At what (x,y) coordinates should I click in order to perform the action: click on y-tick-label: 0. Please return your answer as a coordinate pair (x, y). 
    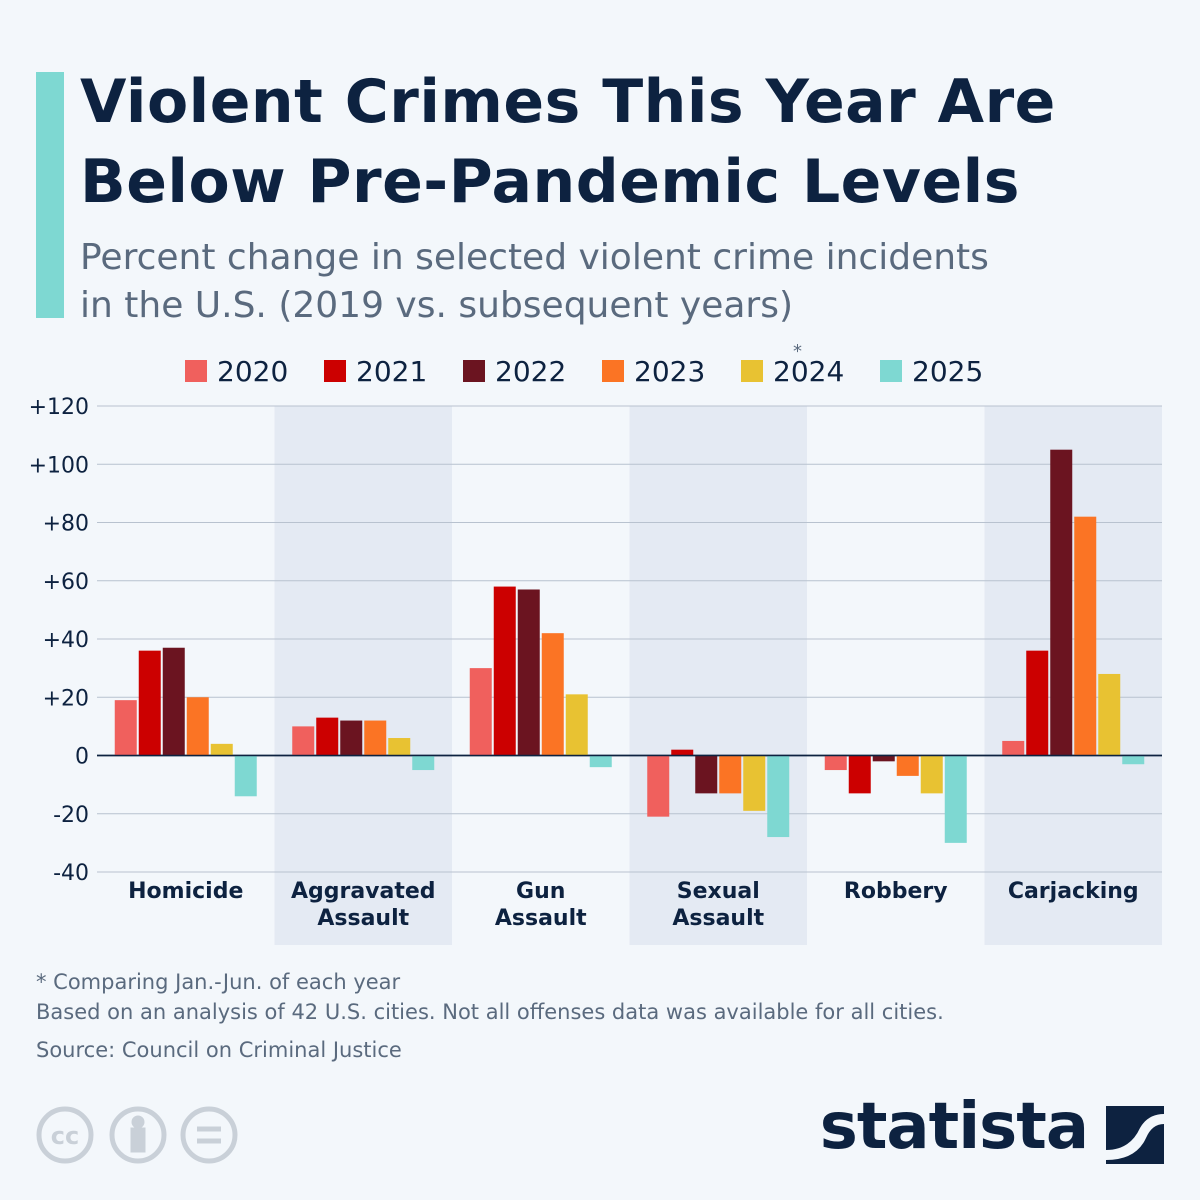
    Looking at the image, I should click on (82, 757).